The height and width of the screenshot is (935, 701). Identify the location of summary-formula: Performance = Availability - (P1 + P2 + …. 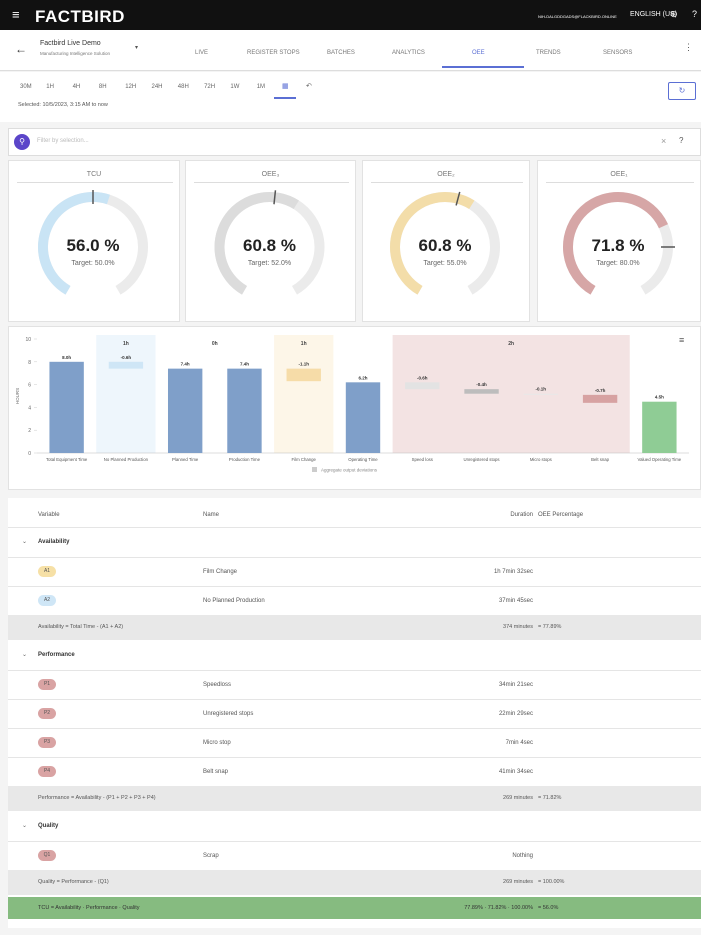
(97, 798).